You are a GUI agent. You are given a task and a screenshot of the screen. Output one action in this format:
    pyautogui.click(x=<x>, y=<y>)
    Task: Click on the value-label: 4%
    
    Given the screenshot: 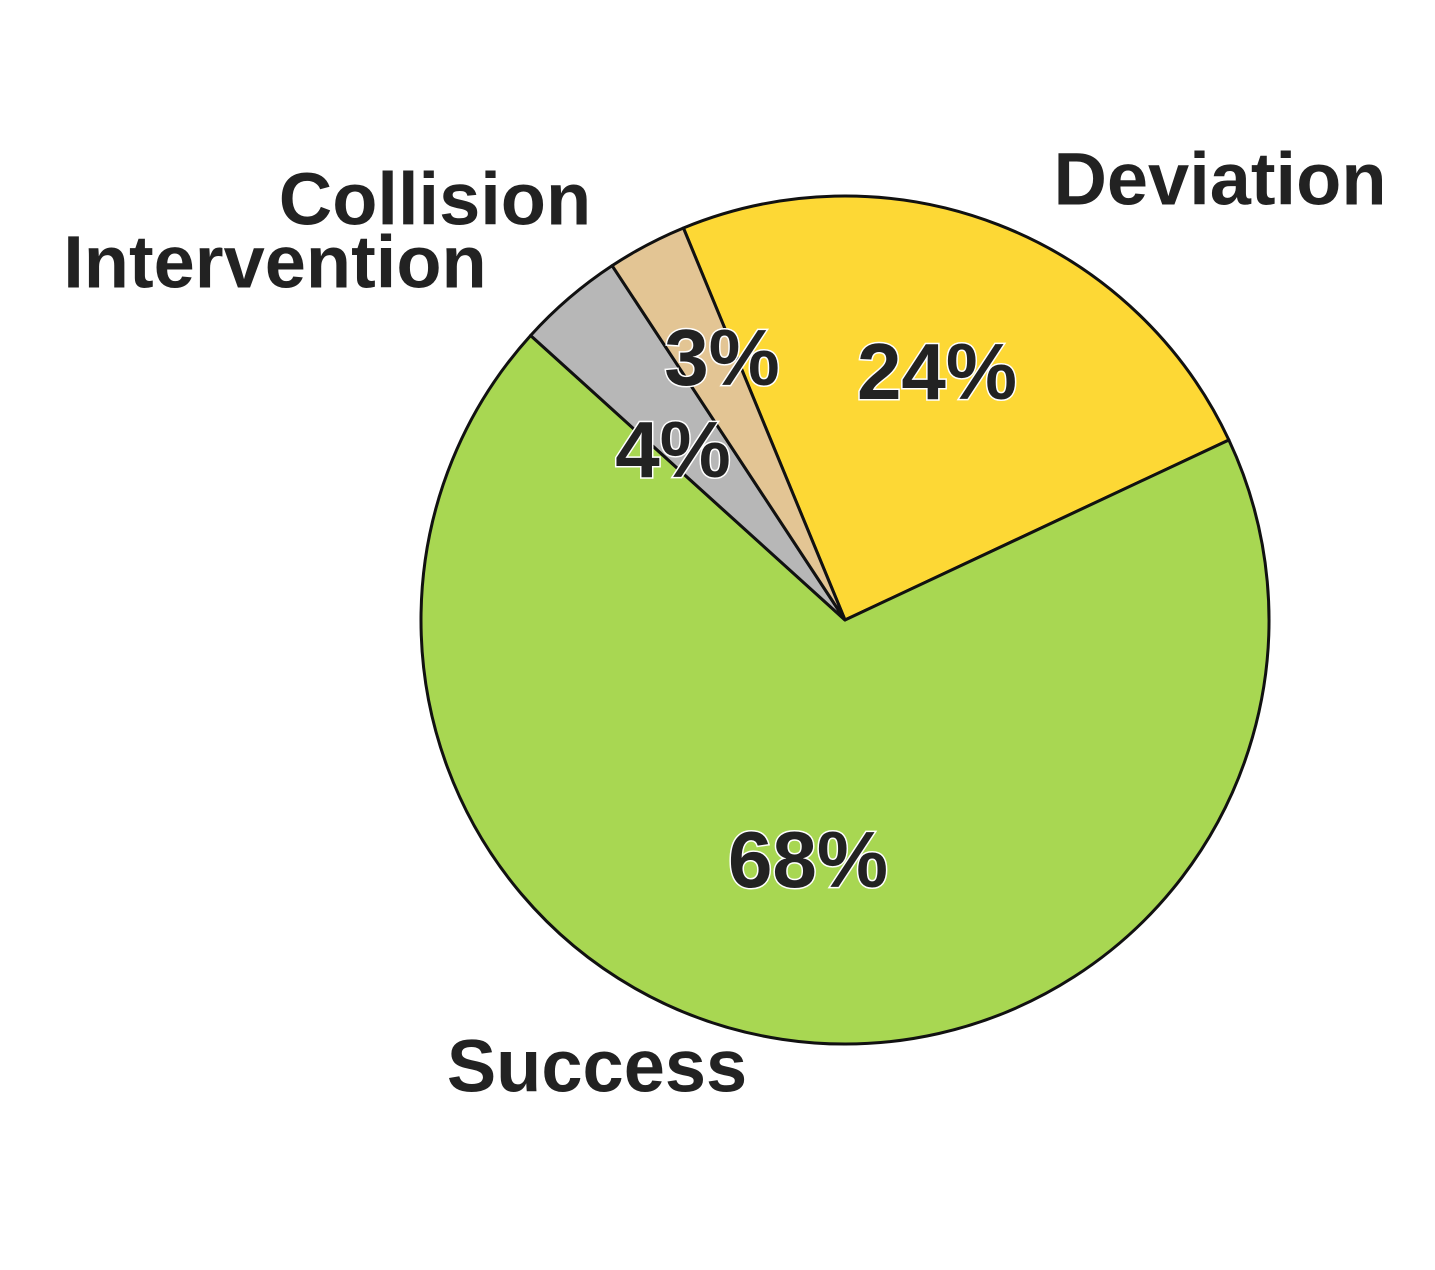 What is the action you would take?
    pyautogui.click(x=673, y=449)
    